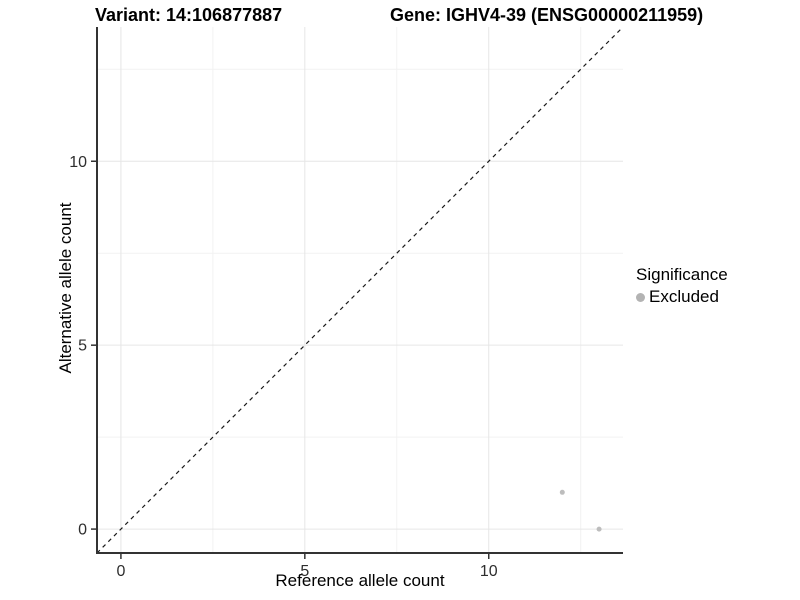 The width and height of the screenshot is (800, 600). What do you see at coordinates (78, 162) in the screenshot?
I see `y-tick-label: 10` at bounding box center [78, 162].